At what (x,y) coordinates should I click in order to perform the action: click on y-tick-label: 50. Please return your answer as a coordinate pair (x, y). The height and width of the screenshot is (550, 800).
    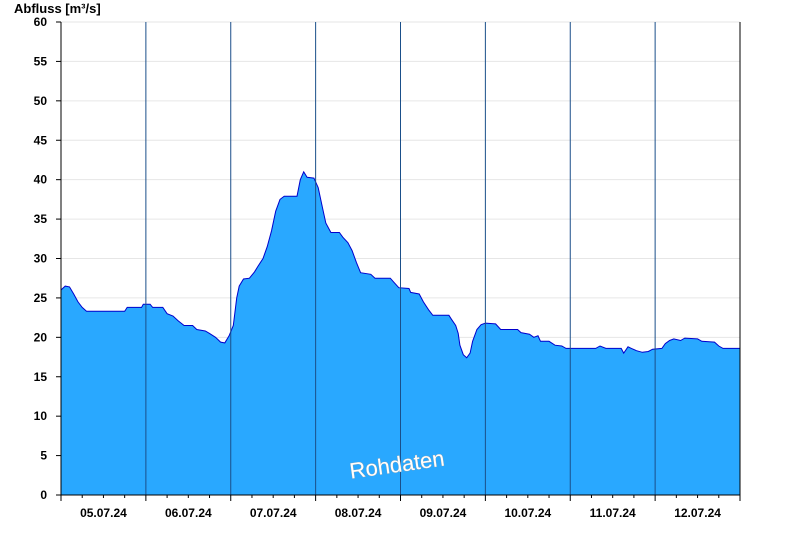
    Looking at the image, I should click on (41, 101).